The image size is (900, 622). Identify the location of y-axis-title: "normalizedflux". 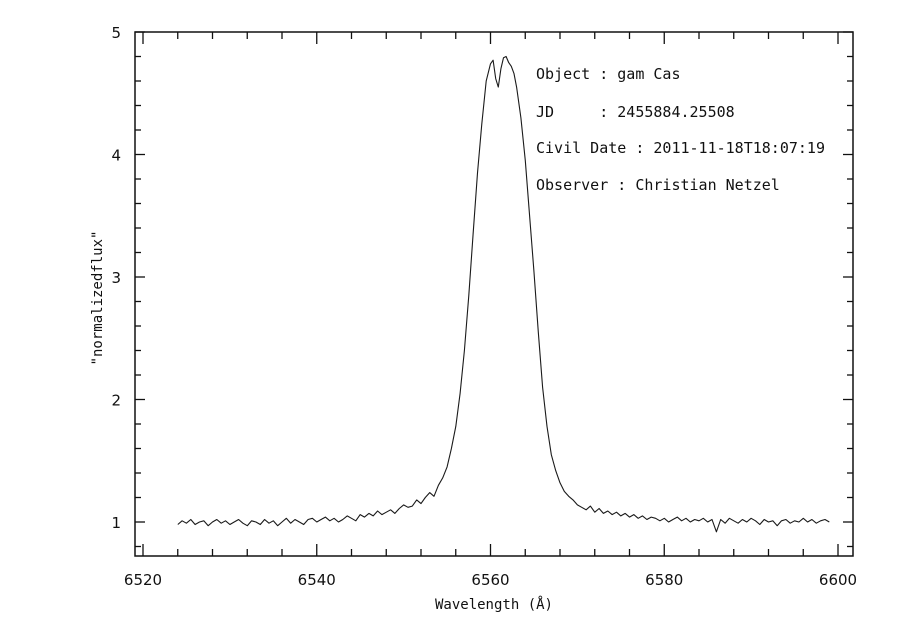
(98, 298).